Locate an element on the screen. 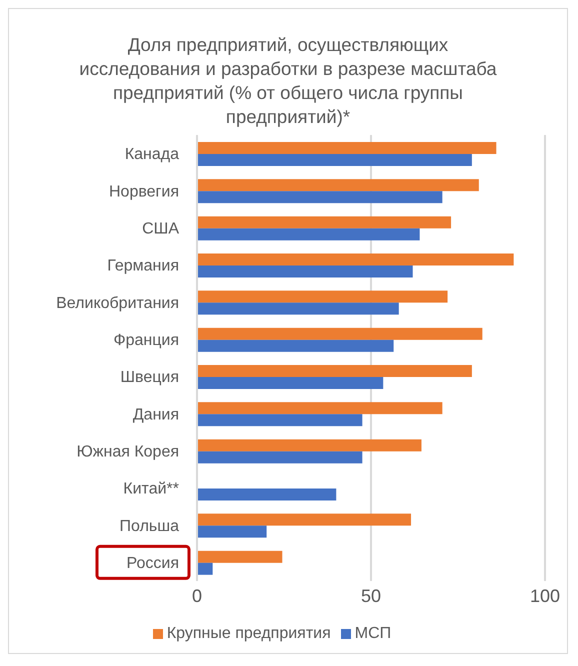 This screenshot has width=578, height=666. y-tick-label: Дания is located at coordinates (155, 415).